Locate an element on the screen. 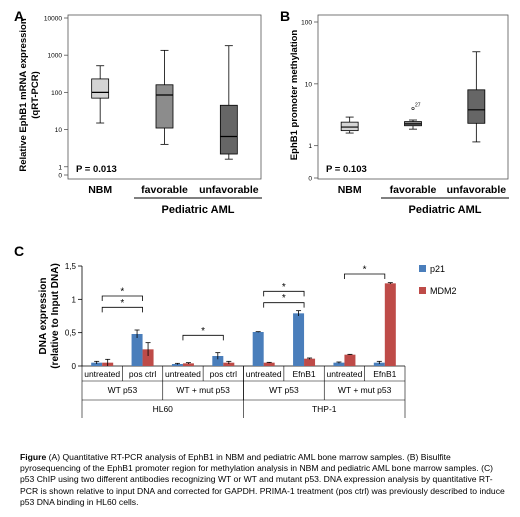 Image resolution: width=520 pixels, height=517 pixels. b-category-unfavorable: unfavorable is located at coordinates (477, 190).